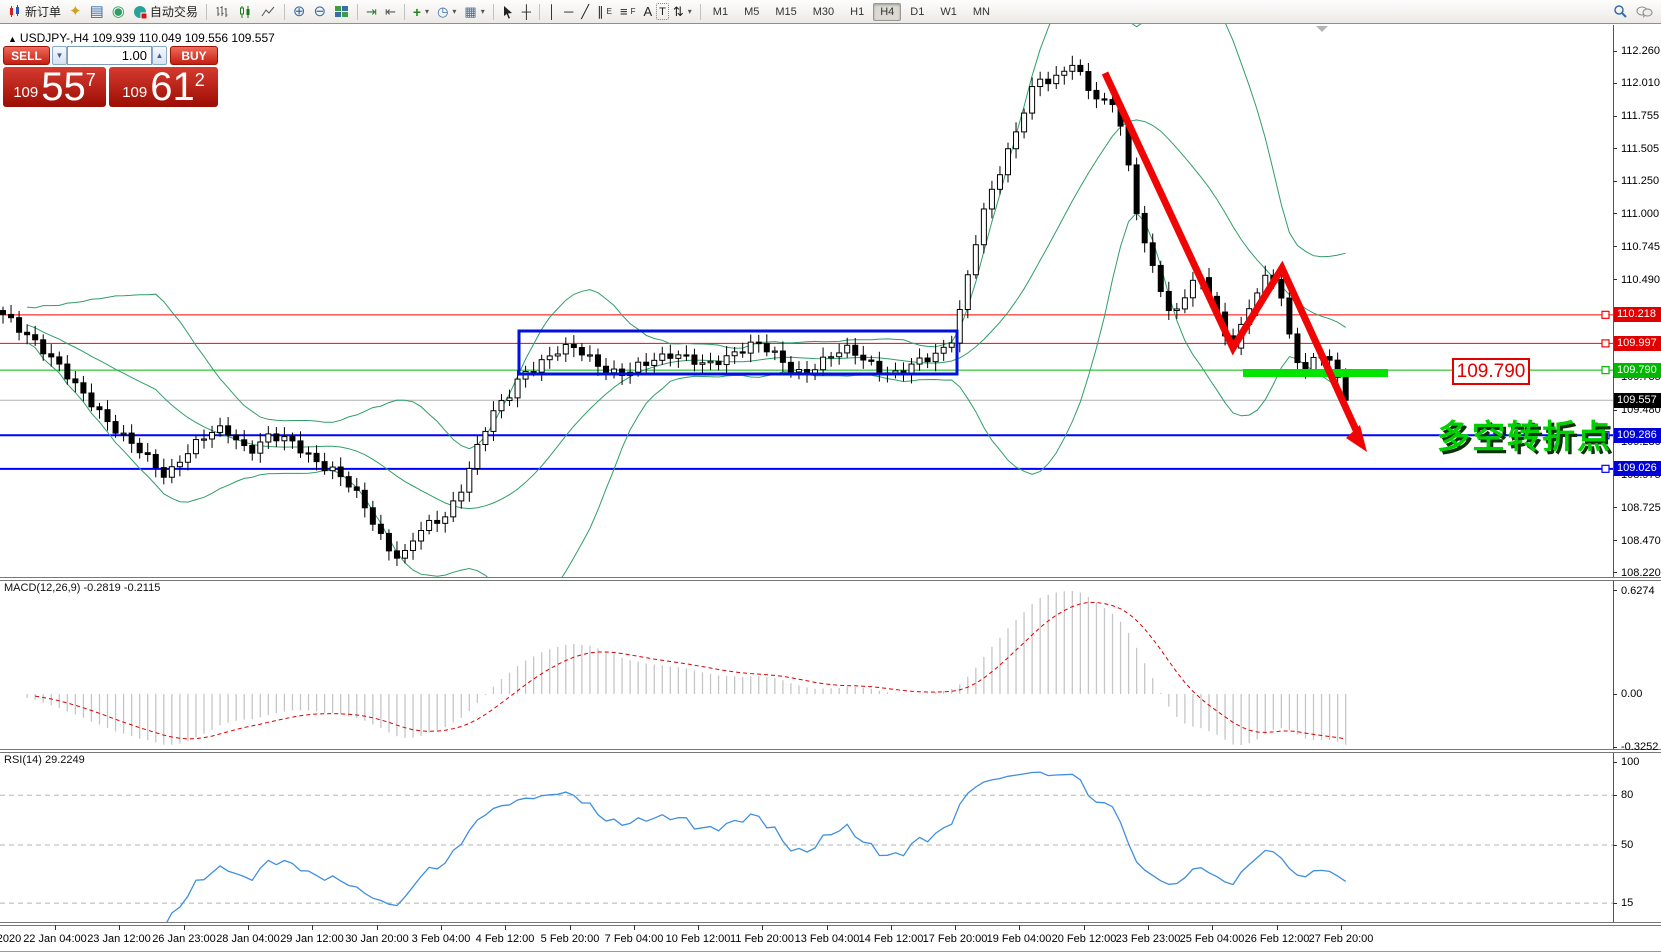 Image resolution: width=1661 pixels, height=952 pixels. Describe the element at coordinates (552, 11) in the screenshot. I see `vertical-line-button: │` at that location.